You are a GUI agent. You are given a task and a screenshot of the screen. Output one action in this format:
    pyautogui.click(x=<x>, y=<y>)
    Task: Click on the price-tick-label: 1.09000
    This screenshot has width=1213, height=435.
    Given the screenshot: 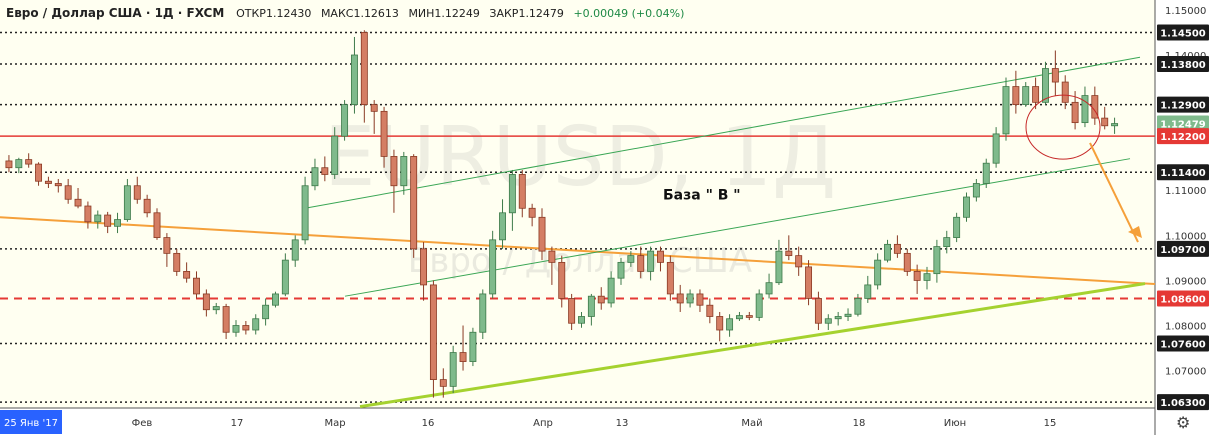 What is the action you would take?
    pyautogui.click(x=1185, y=281)
    